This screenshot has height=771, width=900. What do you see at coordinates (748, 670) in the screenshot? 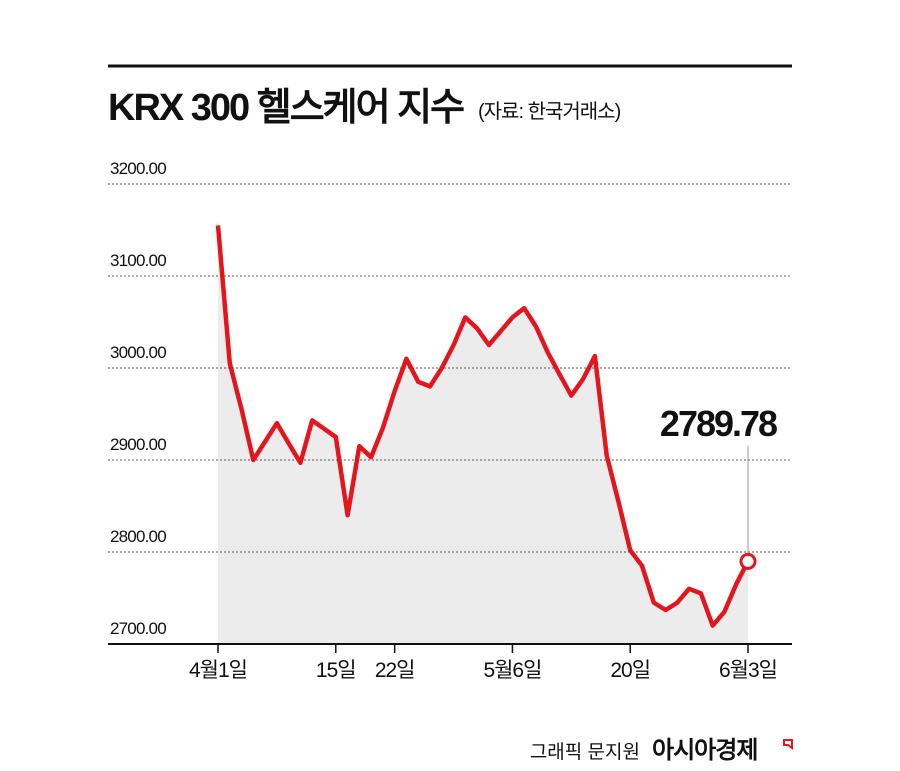
I see `x-tick-label: 6월3일` at bounding box center [748, 670].